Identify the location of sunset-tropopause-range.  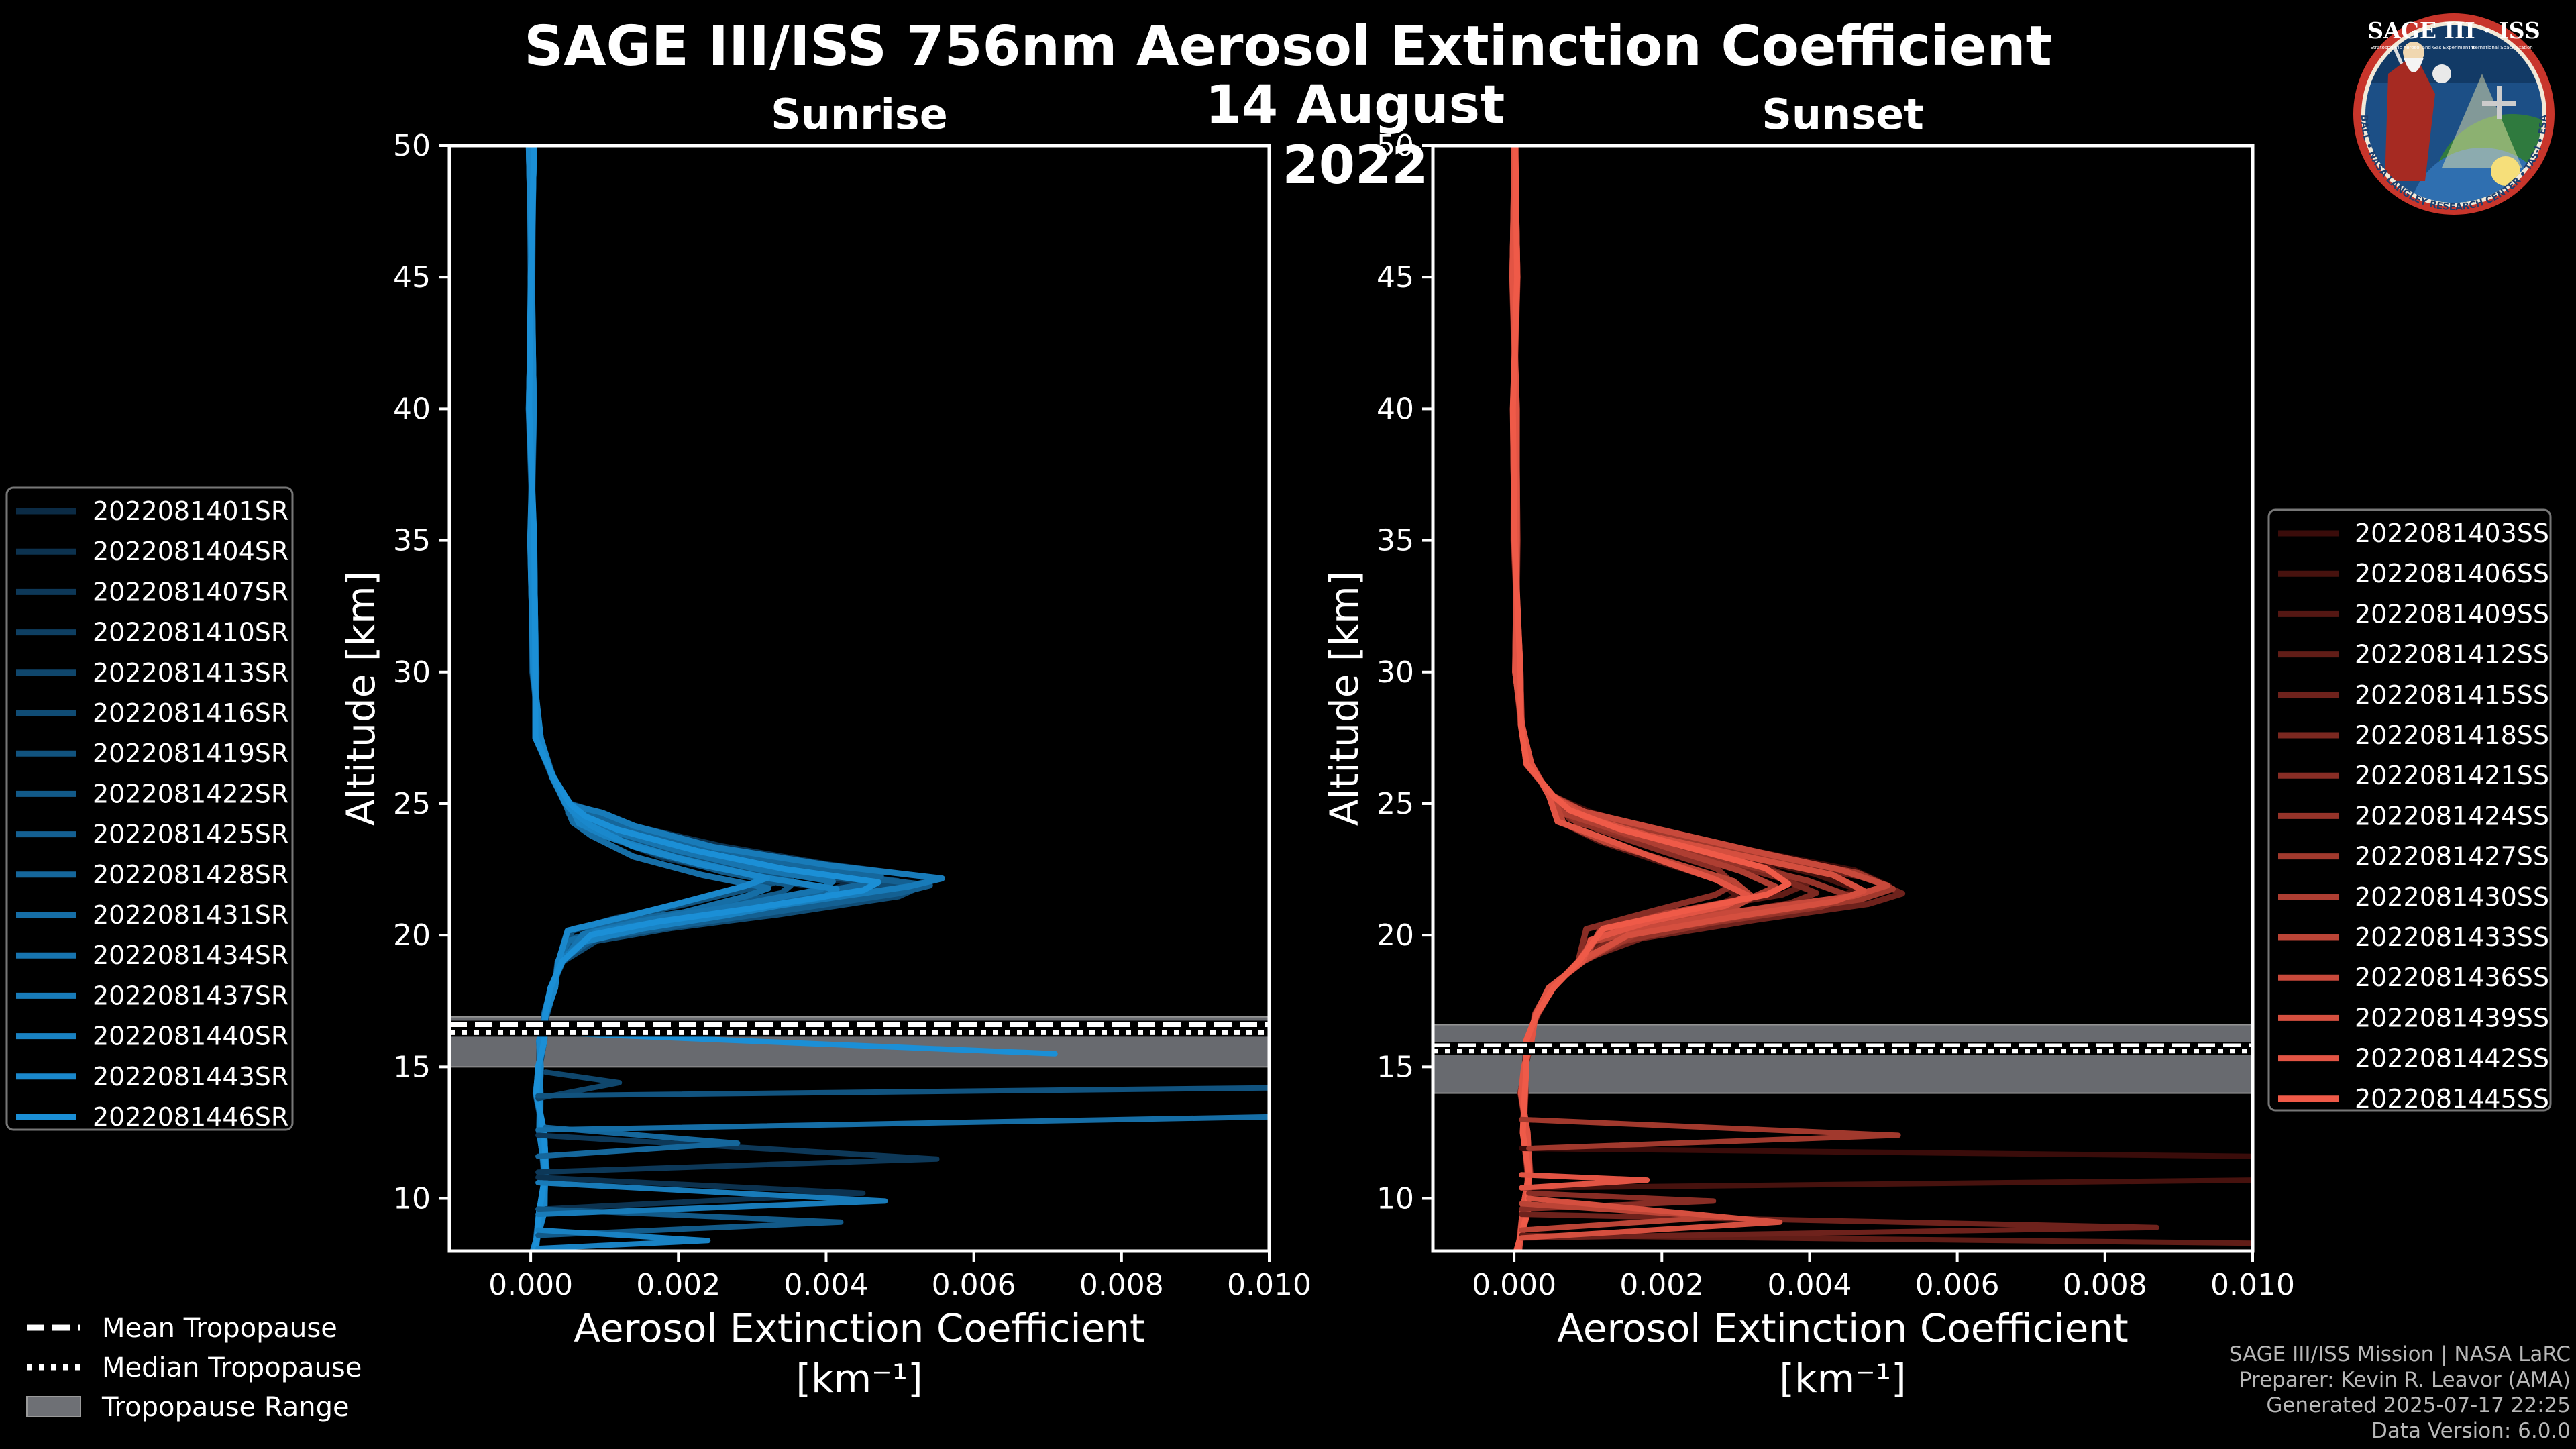
(1843, 1059).